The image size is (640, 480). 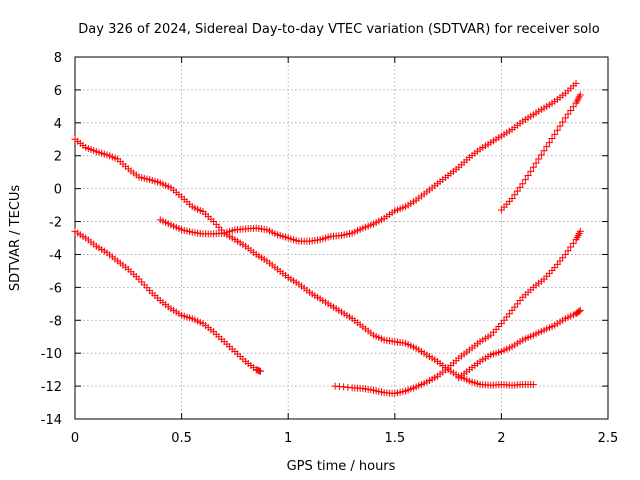 What do you see at coordinates (394, 438) in the screenshot?
I see `x-tick-label: 1.5` at bounding box center [394, 438].